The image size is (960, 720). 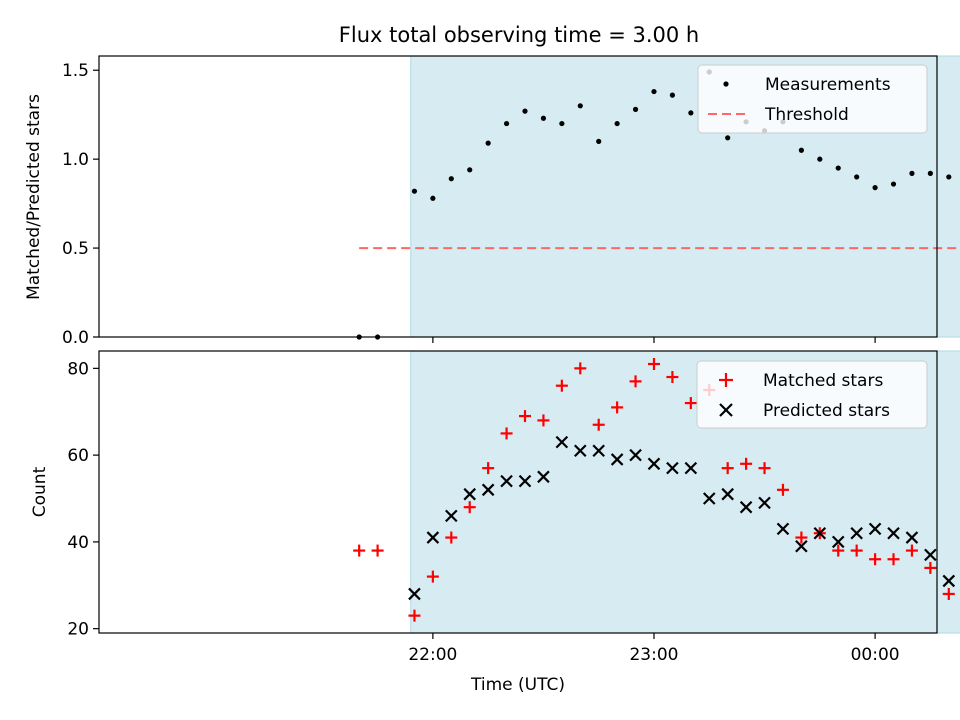 I want to click on y-tick-label: 0.0, so click(x=75, y=338).